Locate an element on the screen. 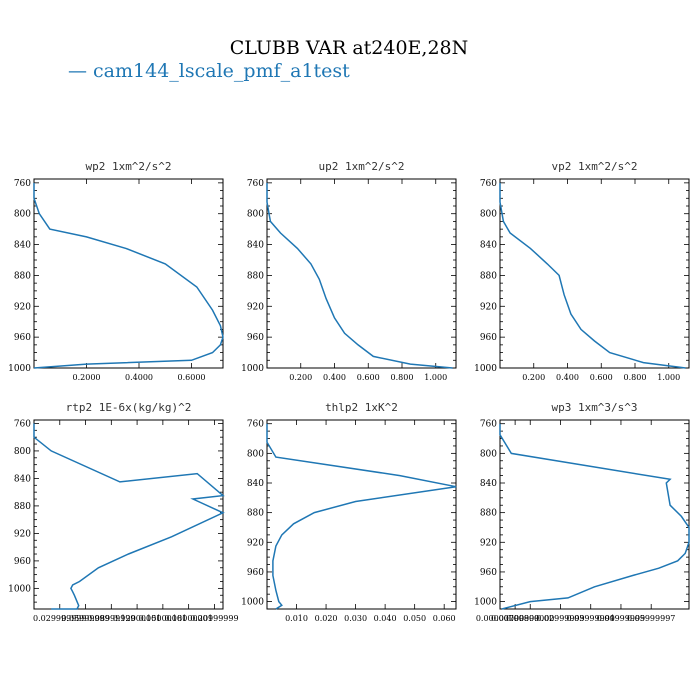 The image size is (700, 700). x-tick-label: 0.12000001 is located at coordinates (137, 618).